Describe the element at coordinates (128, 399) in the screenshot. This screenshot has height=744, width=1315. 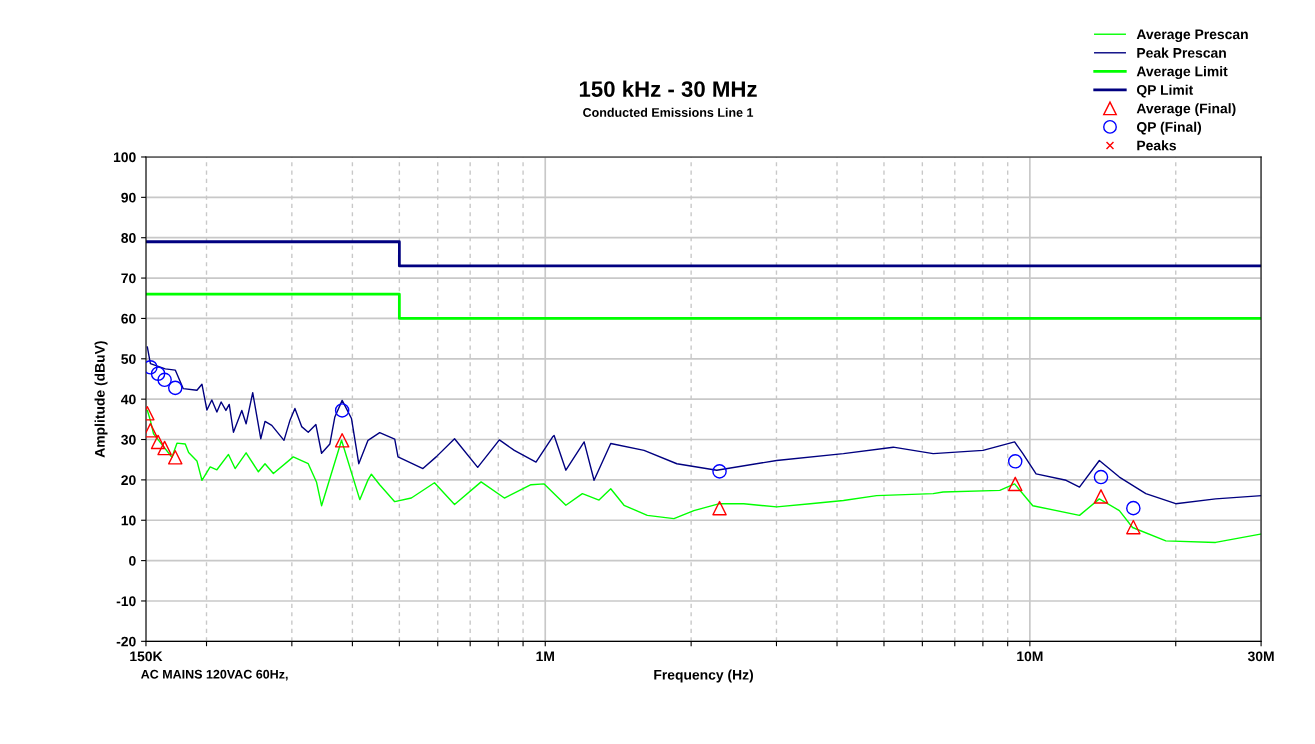
I see `y-tick-label: 40` at that location.